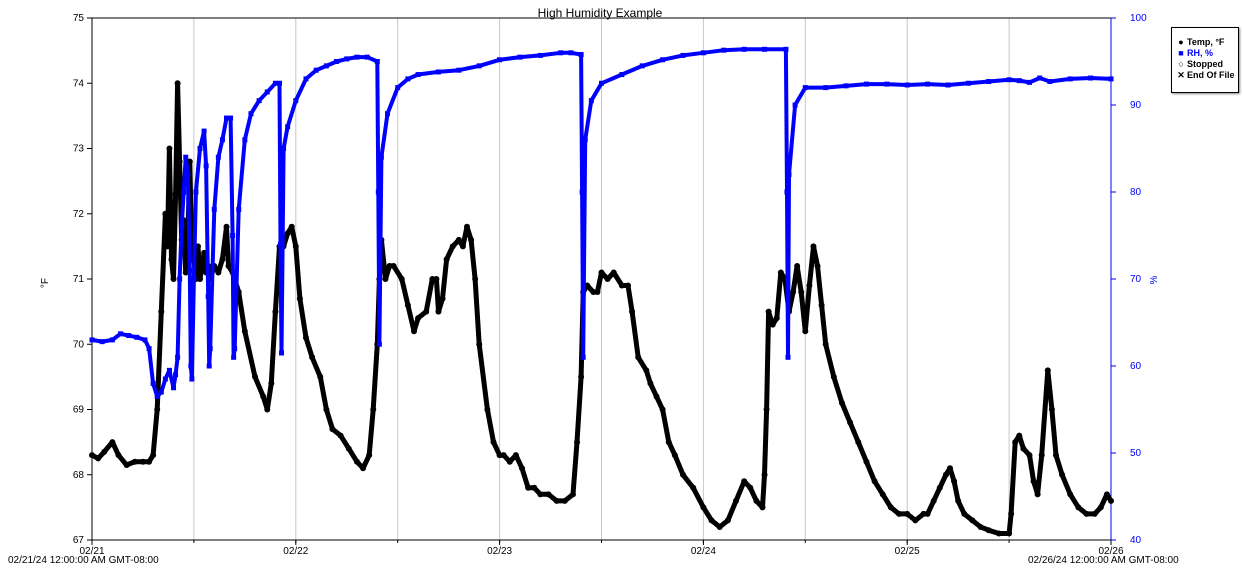 The image size is (1243, 571). What do you see at coordinates (79, 475) in the screenshot?
I see `left-tick-label: 68` at bounding box center [79, 475].